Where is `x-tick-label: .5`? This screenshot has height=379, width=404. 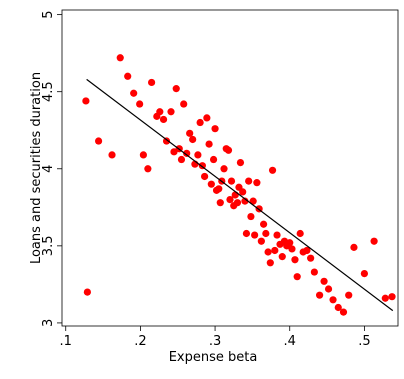 x-tick-label: .5 is located at coordinates (364, 341).